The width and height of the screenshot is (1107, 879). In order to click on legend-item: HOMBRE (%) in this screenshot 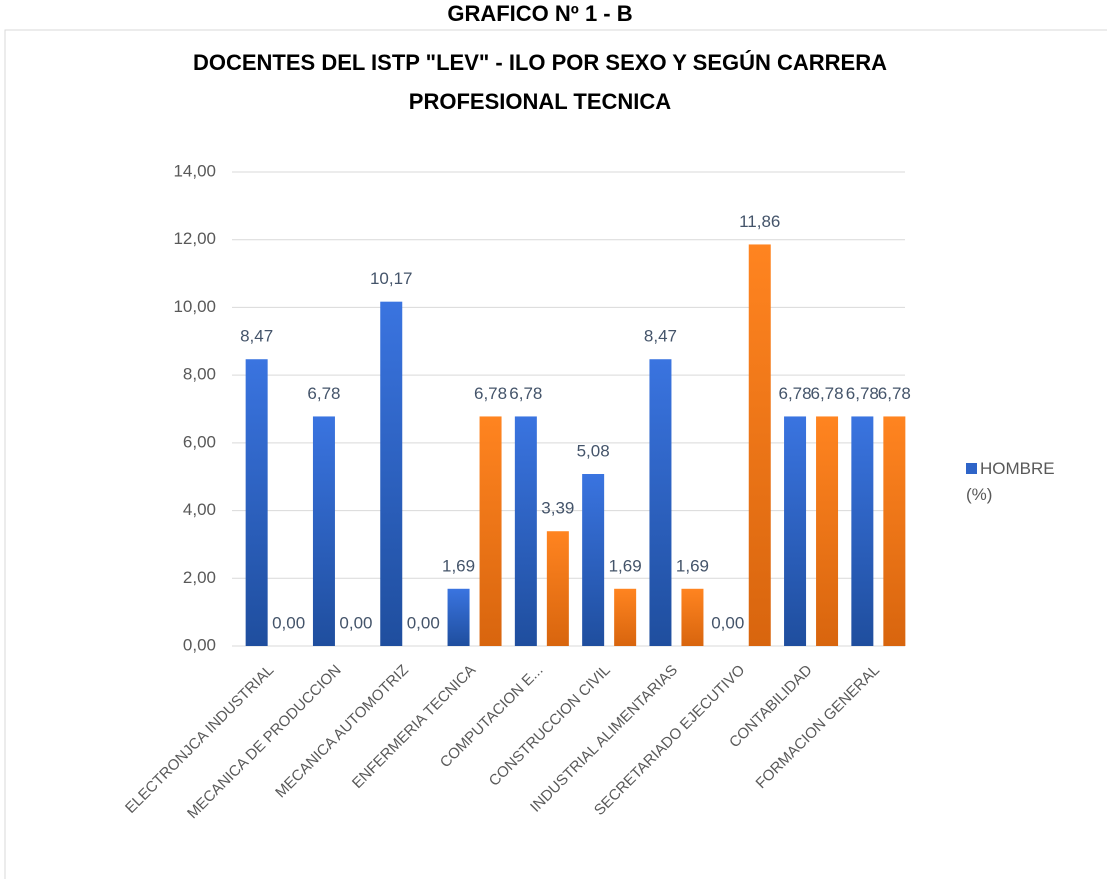, I will do `click(1021, 482)`.